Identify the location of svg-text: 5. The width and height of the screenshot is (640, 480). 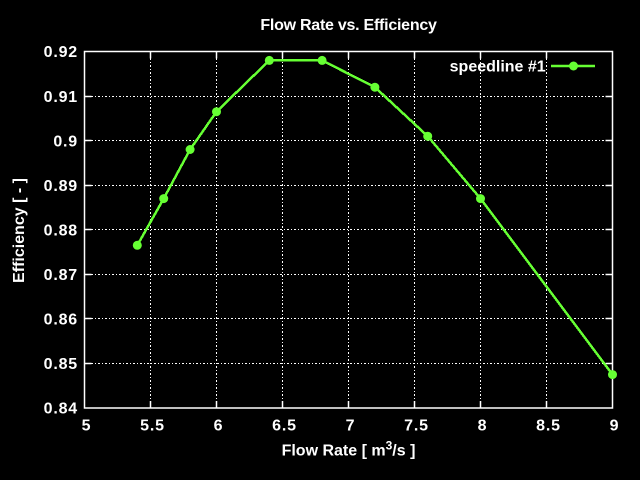
(87, 426).